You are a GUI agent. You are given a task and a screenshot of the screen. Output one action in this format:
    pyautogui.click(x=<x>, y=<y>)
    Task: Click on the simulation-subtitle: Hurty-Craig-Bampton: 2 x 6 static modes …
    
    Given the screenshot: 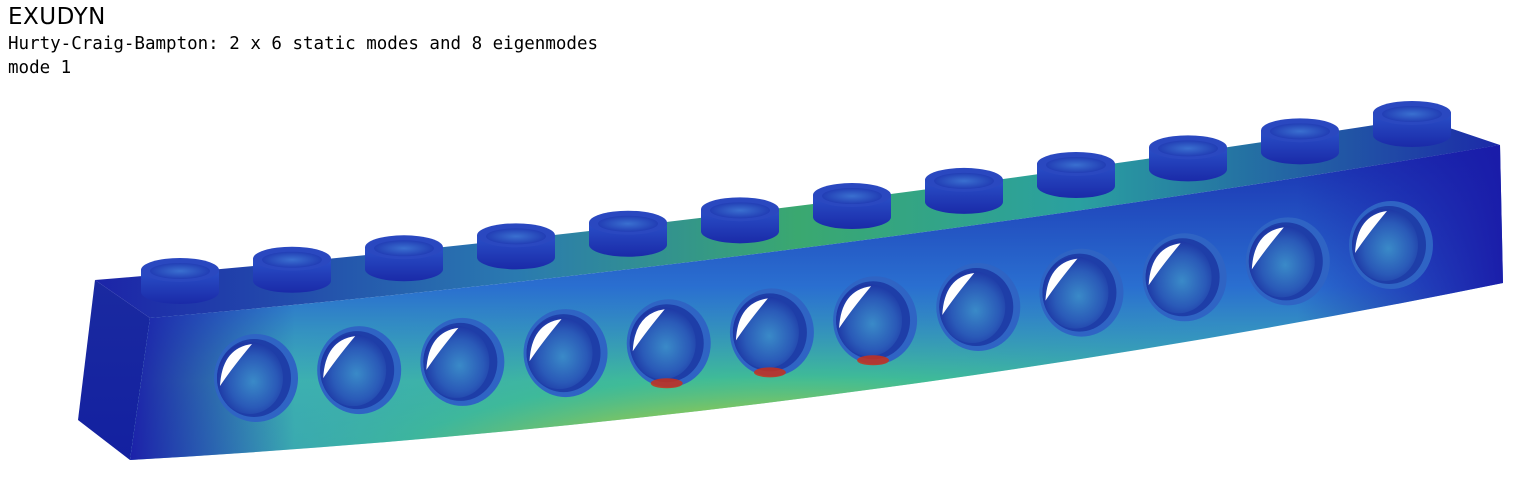 What is the action you would take?
    pyautogui.click(x=303, y=44)
    